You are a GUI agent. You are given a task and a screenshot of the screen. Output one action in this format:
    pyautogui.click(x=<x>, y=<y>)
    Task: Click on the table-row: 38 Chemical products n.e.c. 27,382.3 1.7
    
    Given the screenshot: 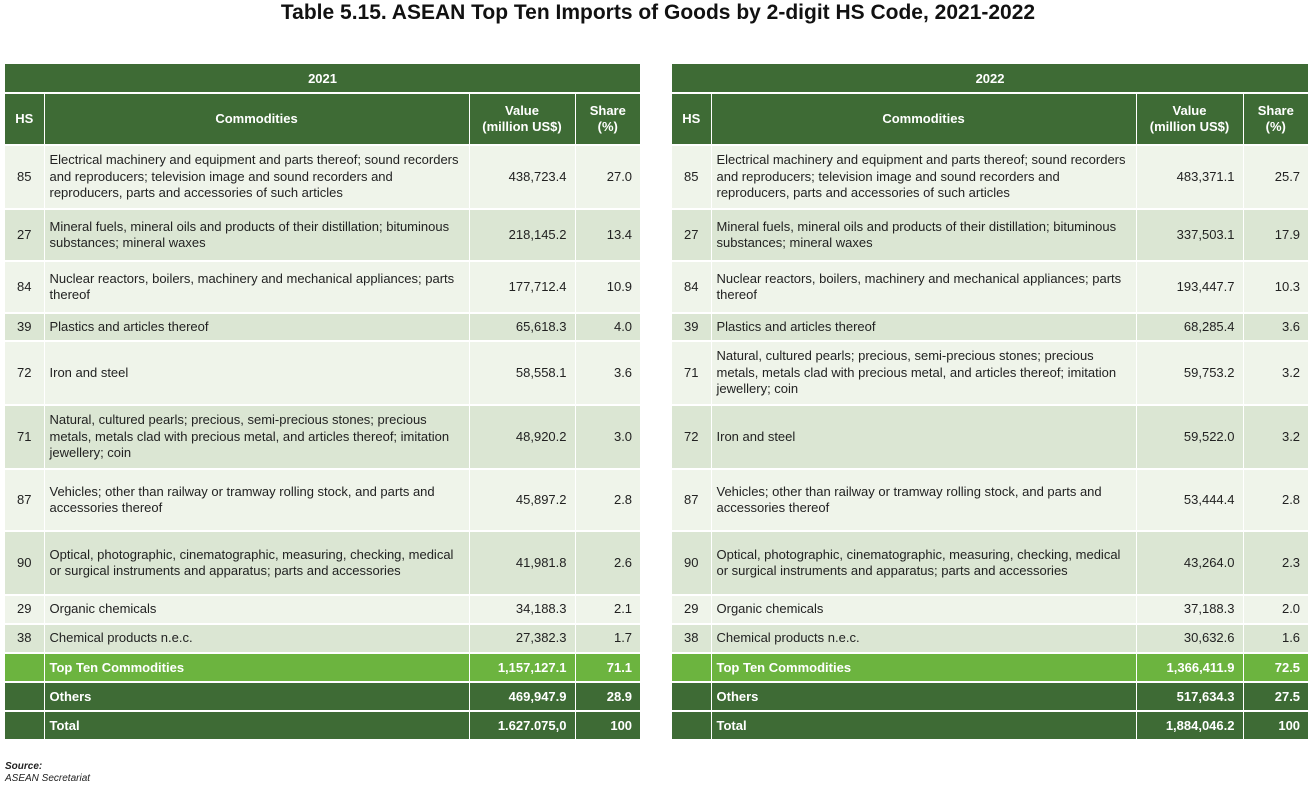 What is the action you would take?
    pyautogui.click(x=323, y=638)
    